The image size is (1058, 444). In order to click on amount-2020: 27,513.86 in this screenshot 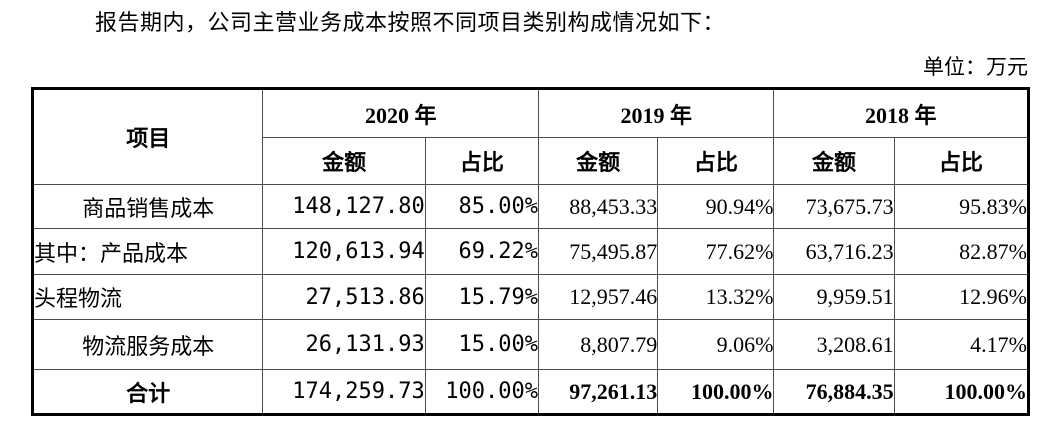, I will do `click(344, 297)`.